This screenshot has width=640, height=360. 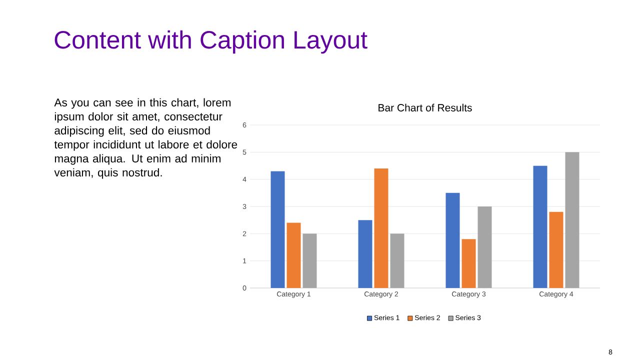 I want to click on text: As you can see in this chart, lorem ipsum dolor sit amet, consectetur adipiscing elit, sed do eiusmod tempor incididunt ut labore et dolore magna aliqua. Ut enim ad minim veniam, quis nostrud., so click(x=146, y=138).